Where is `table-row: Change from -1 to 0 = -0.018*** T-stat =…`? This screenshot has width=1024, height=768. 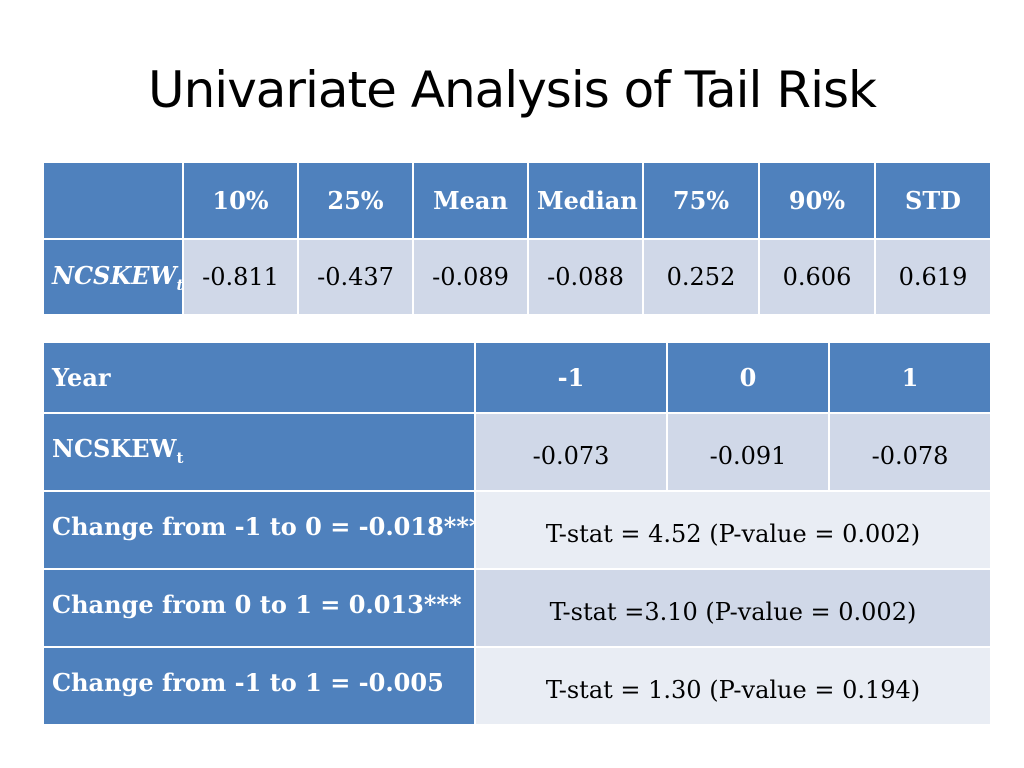
table-row: Change from -1 to 0 = -0.018*** T-stat =… is located at coordinates (517, 530).